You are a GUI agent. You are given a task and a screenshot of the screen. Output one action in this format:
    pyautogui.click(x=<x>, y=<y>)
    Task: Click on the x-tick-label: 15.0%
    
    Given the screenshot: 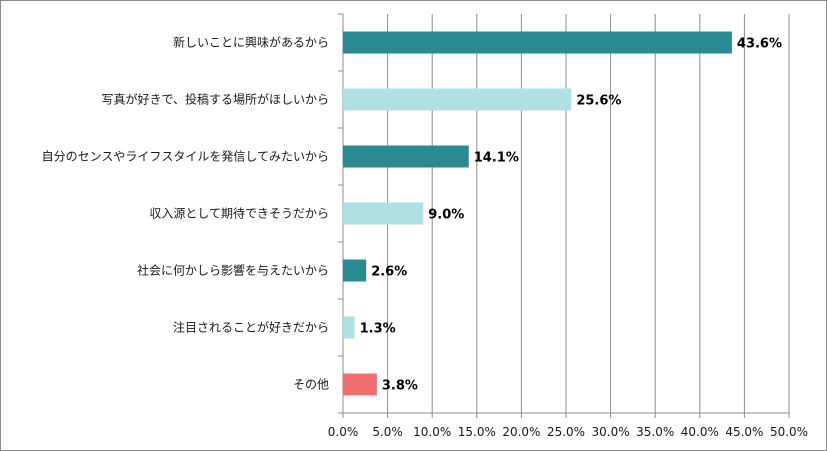 What is the action you would take?
    pyautogui.click(x=477, y=432)
    